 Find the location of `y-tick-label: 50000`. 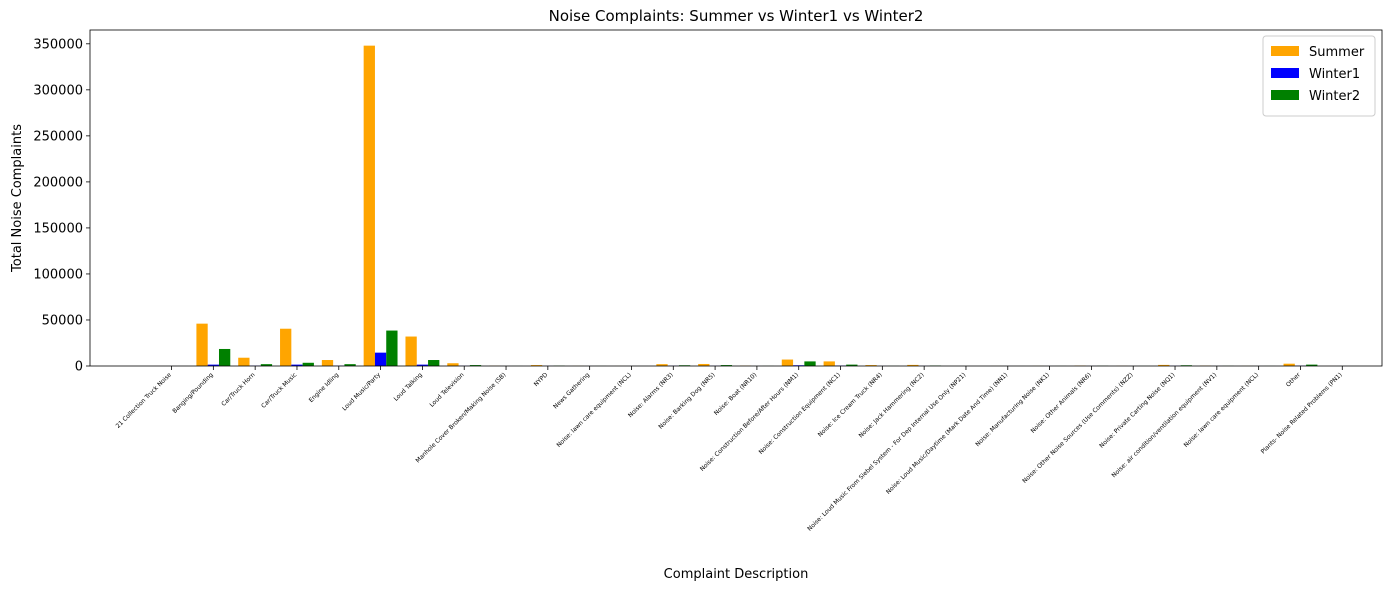

y-tick-label: 50000 is located at coordinates (62, 320).